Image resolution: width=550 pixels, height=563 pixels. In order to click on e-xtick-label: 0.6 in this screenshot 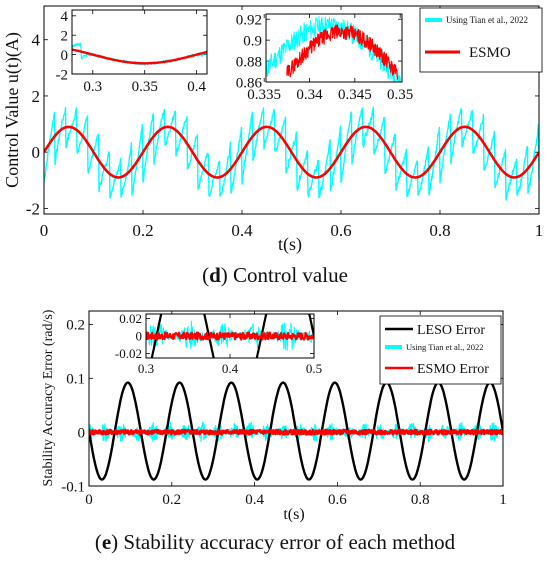, I will do `click(337, 500)`.